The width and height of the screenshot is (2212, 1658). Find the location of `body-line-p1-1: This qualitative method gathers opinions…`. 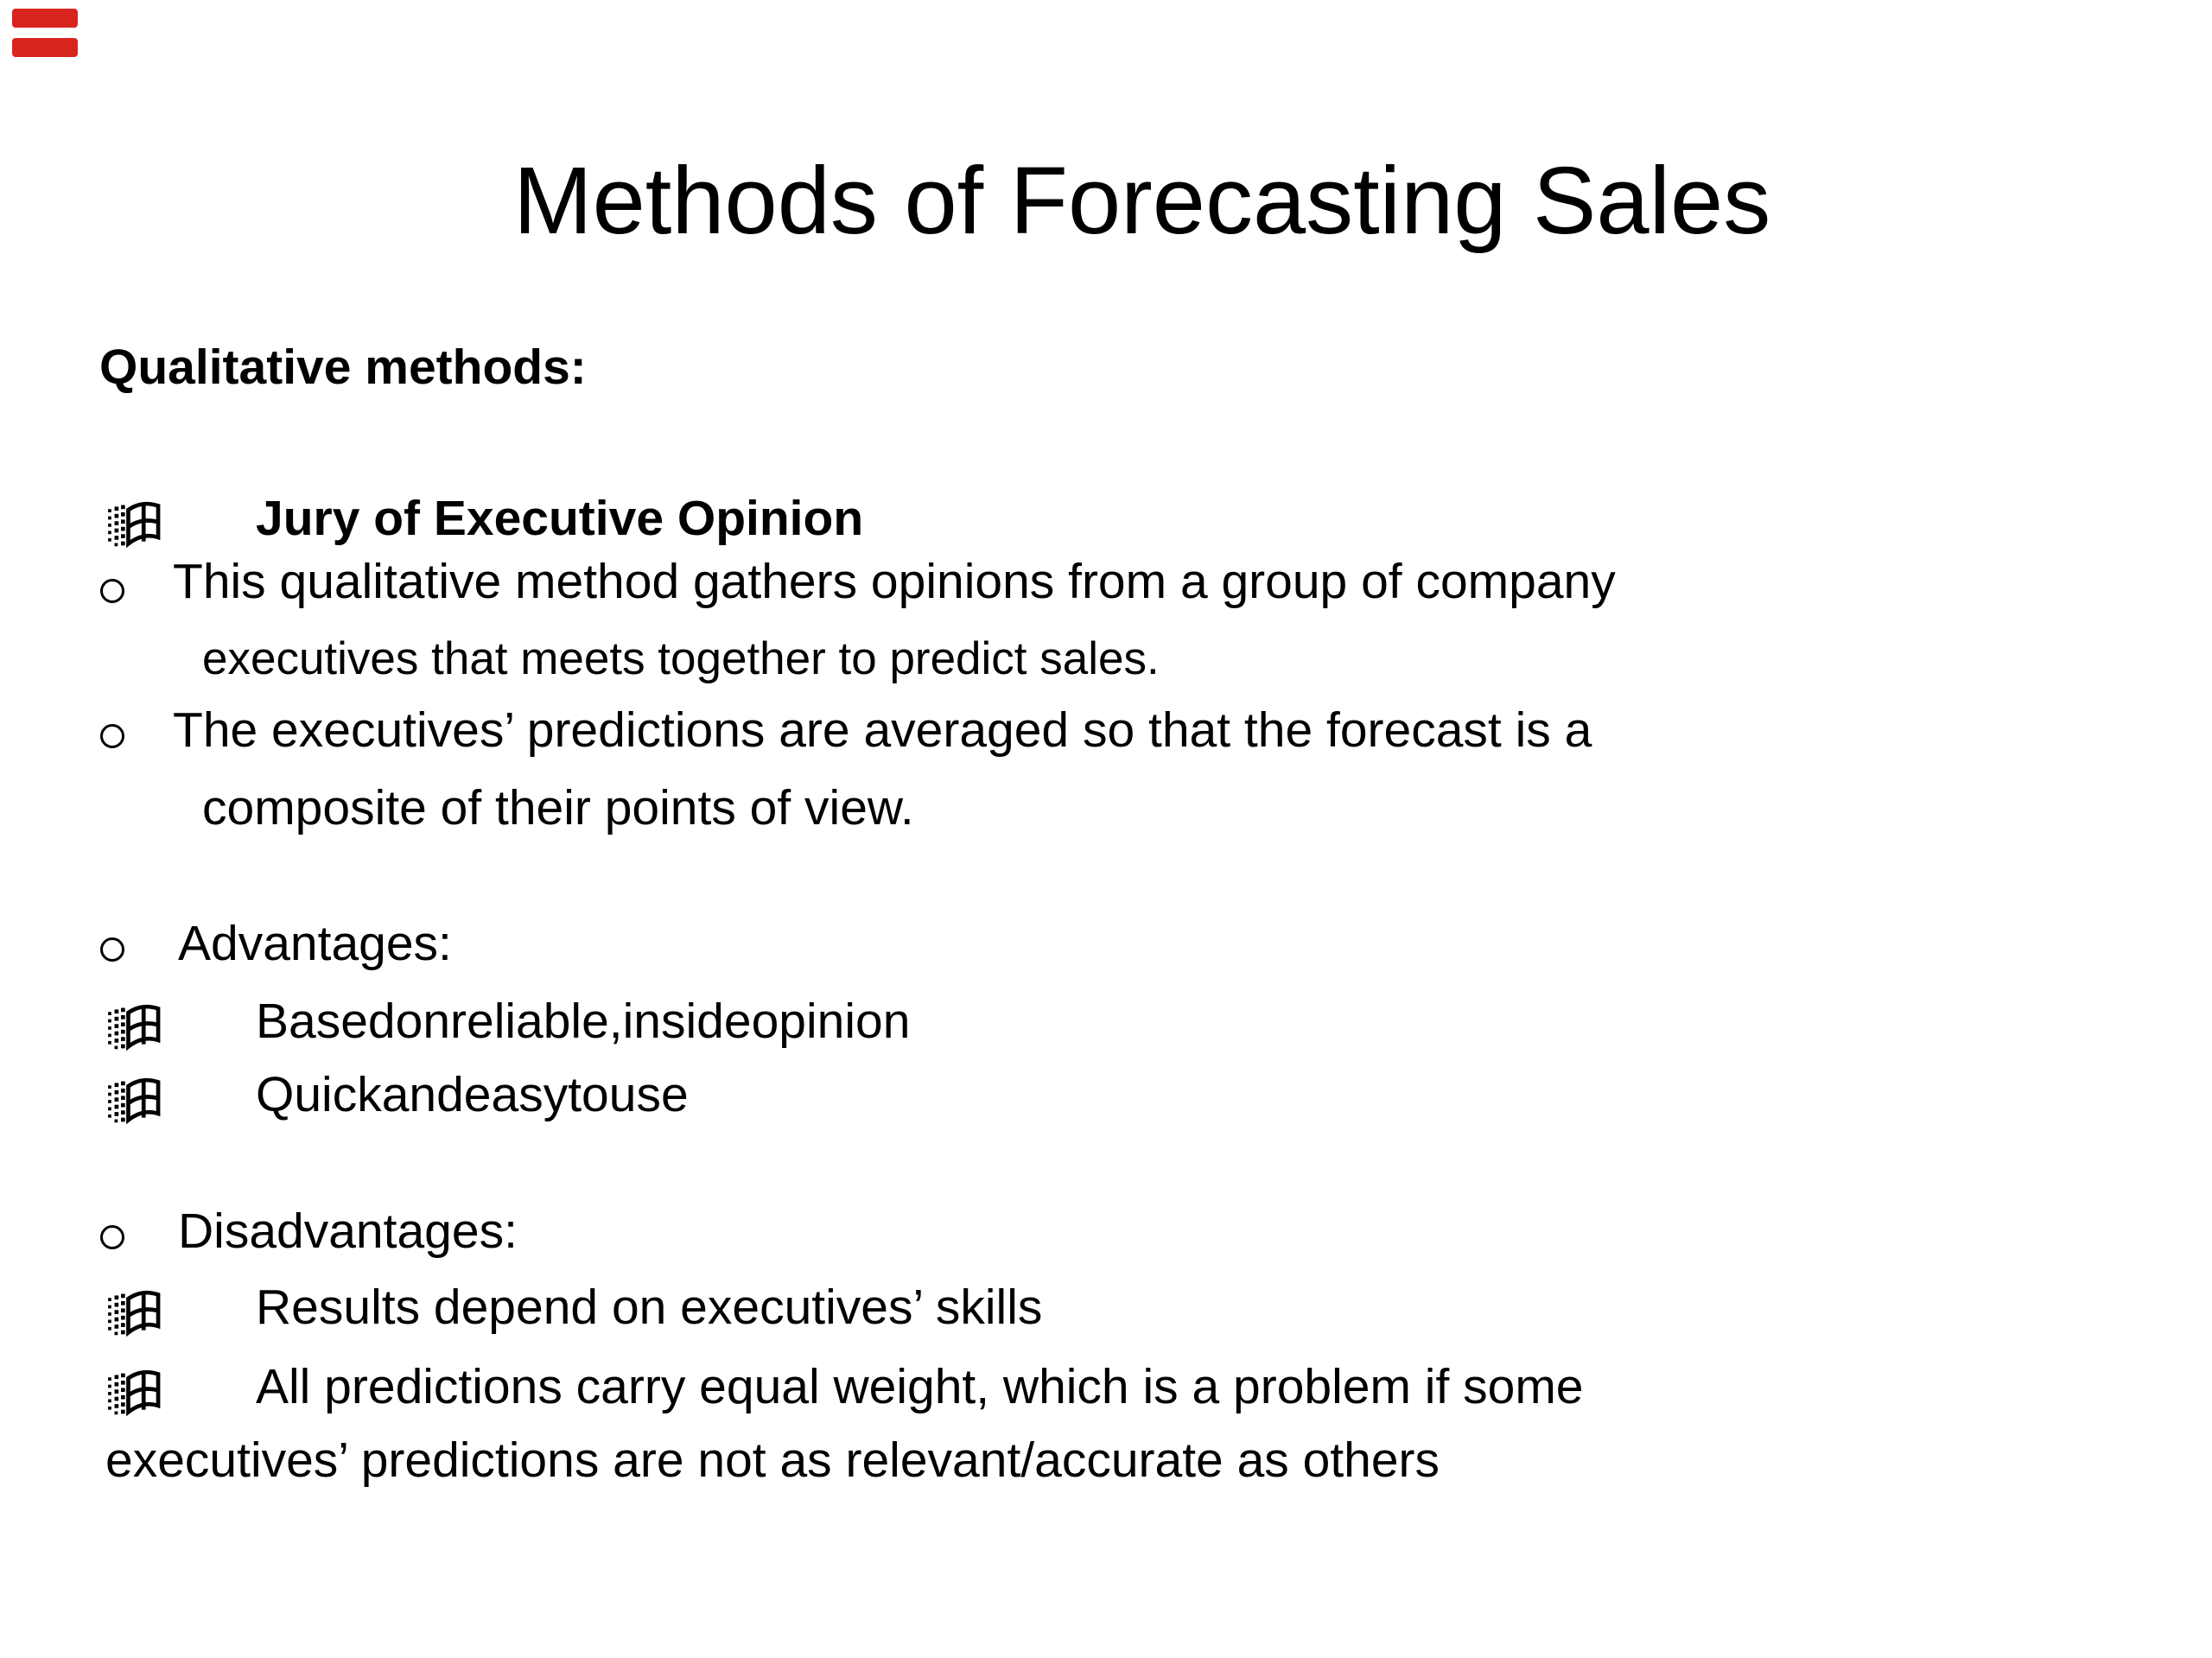

body-line-p1-1: This qualitative method gathers opinions… is located at coordinates (894, 581).